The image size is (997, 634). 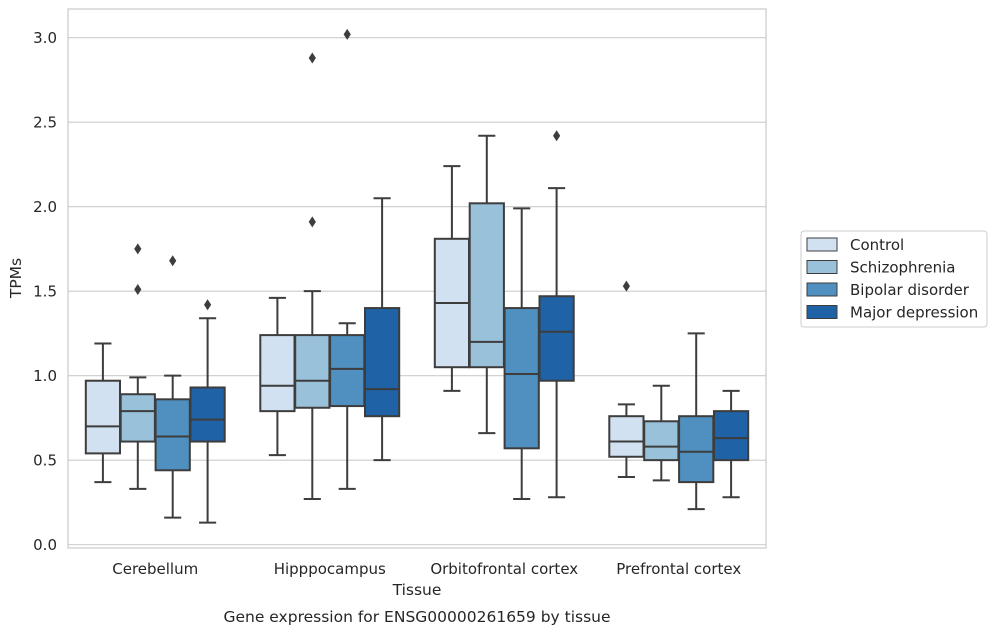 What do you see at coordinates (155, 569) in the screenshot?
I see `x-tick-label: Cerebellum` at bounding box center [155, 569].